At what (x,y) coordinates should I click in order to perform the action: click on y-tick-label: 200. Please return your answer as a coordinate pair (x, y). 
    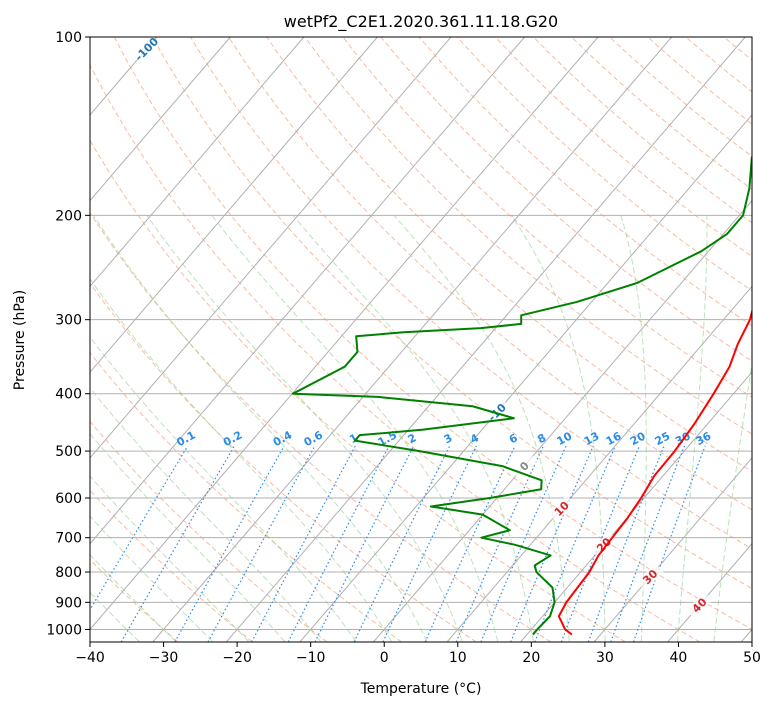
    Looking at the image, I should click on (68, 216).